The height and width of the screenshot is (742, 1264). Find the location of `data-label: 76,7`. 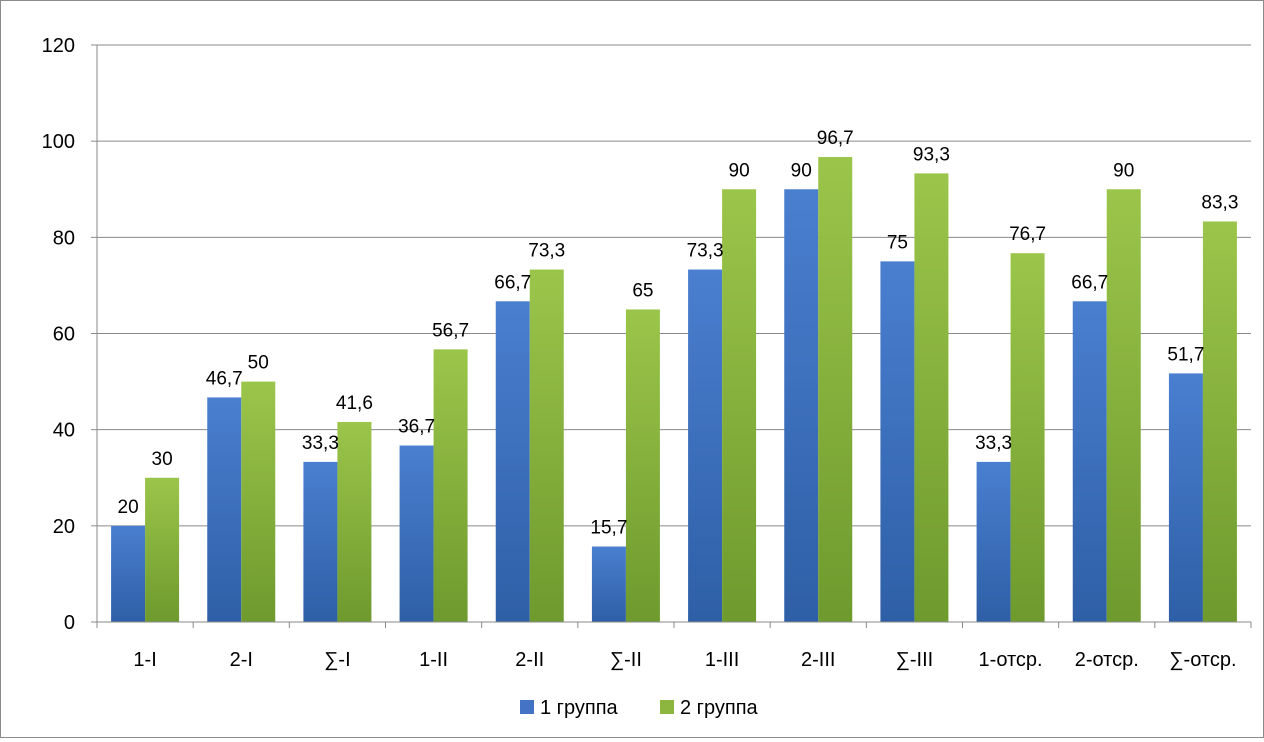

data-label: 76,7 is located at coordinates (1027, 234).